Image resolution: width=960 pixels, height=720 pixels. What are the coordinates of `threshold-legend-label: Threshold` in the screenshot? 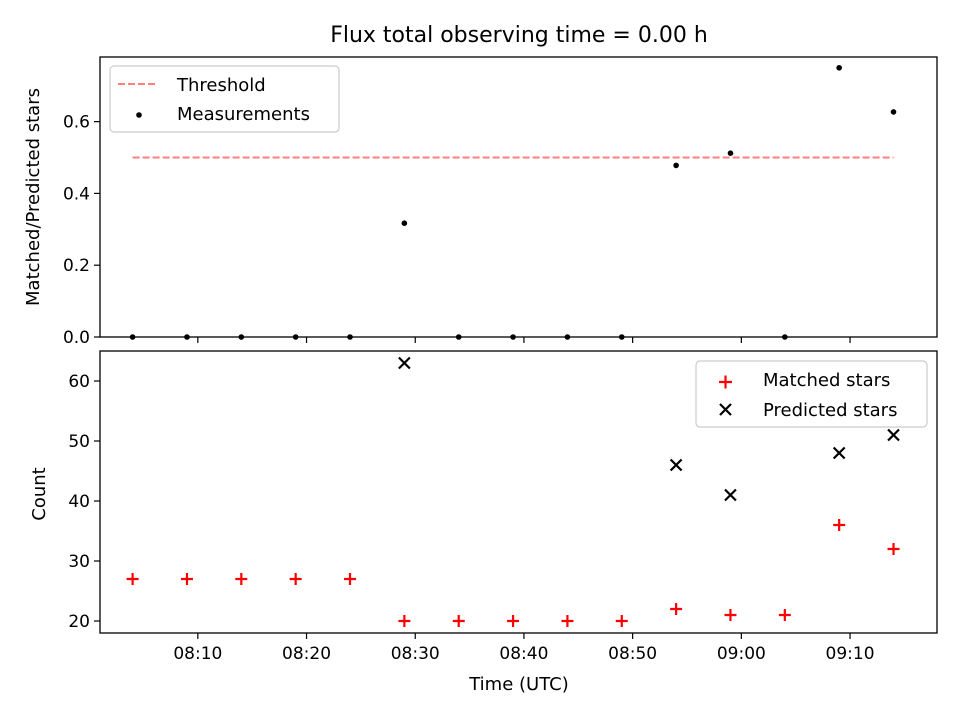 It's located at (221, 85).